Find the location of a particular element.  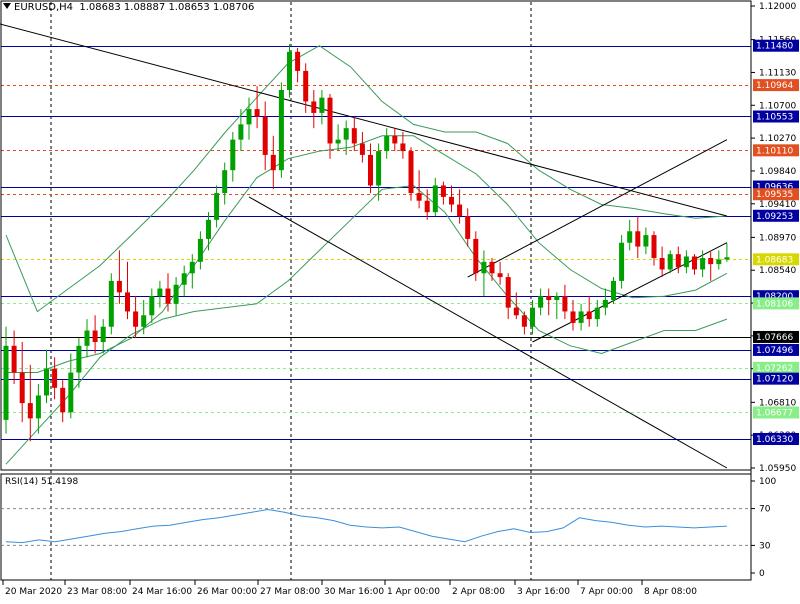

time-tick-label: 2 Apr 08:00 is located at coordinates (478, 592).